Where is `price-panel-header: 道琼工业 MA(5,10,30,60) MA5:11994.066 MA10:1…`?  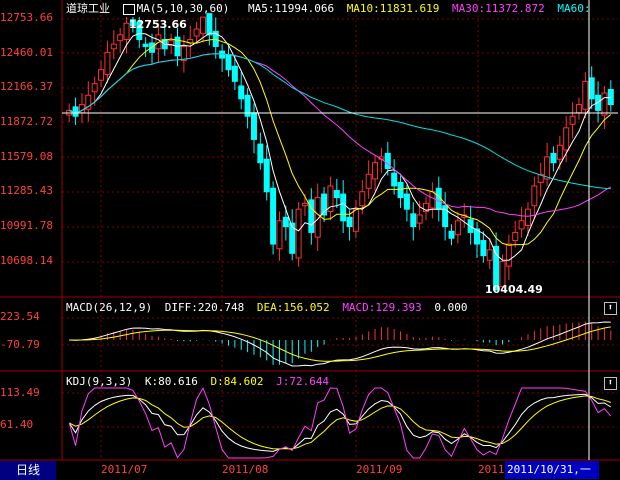 price-panel-header: 道琼工业 MA(5,10,30,60) MA5:11994.066 MA10:1… is located at coordinates (331, 8).